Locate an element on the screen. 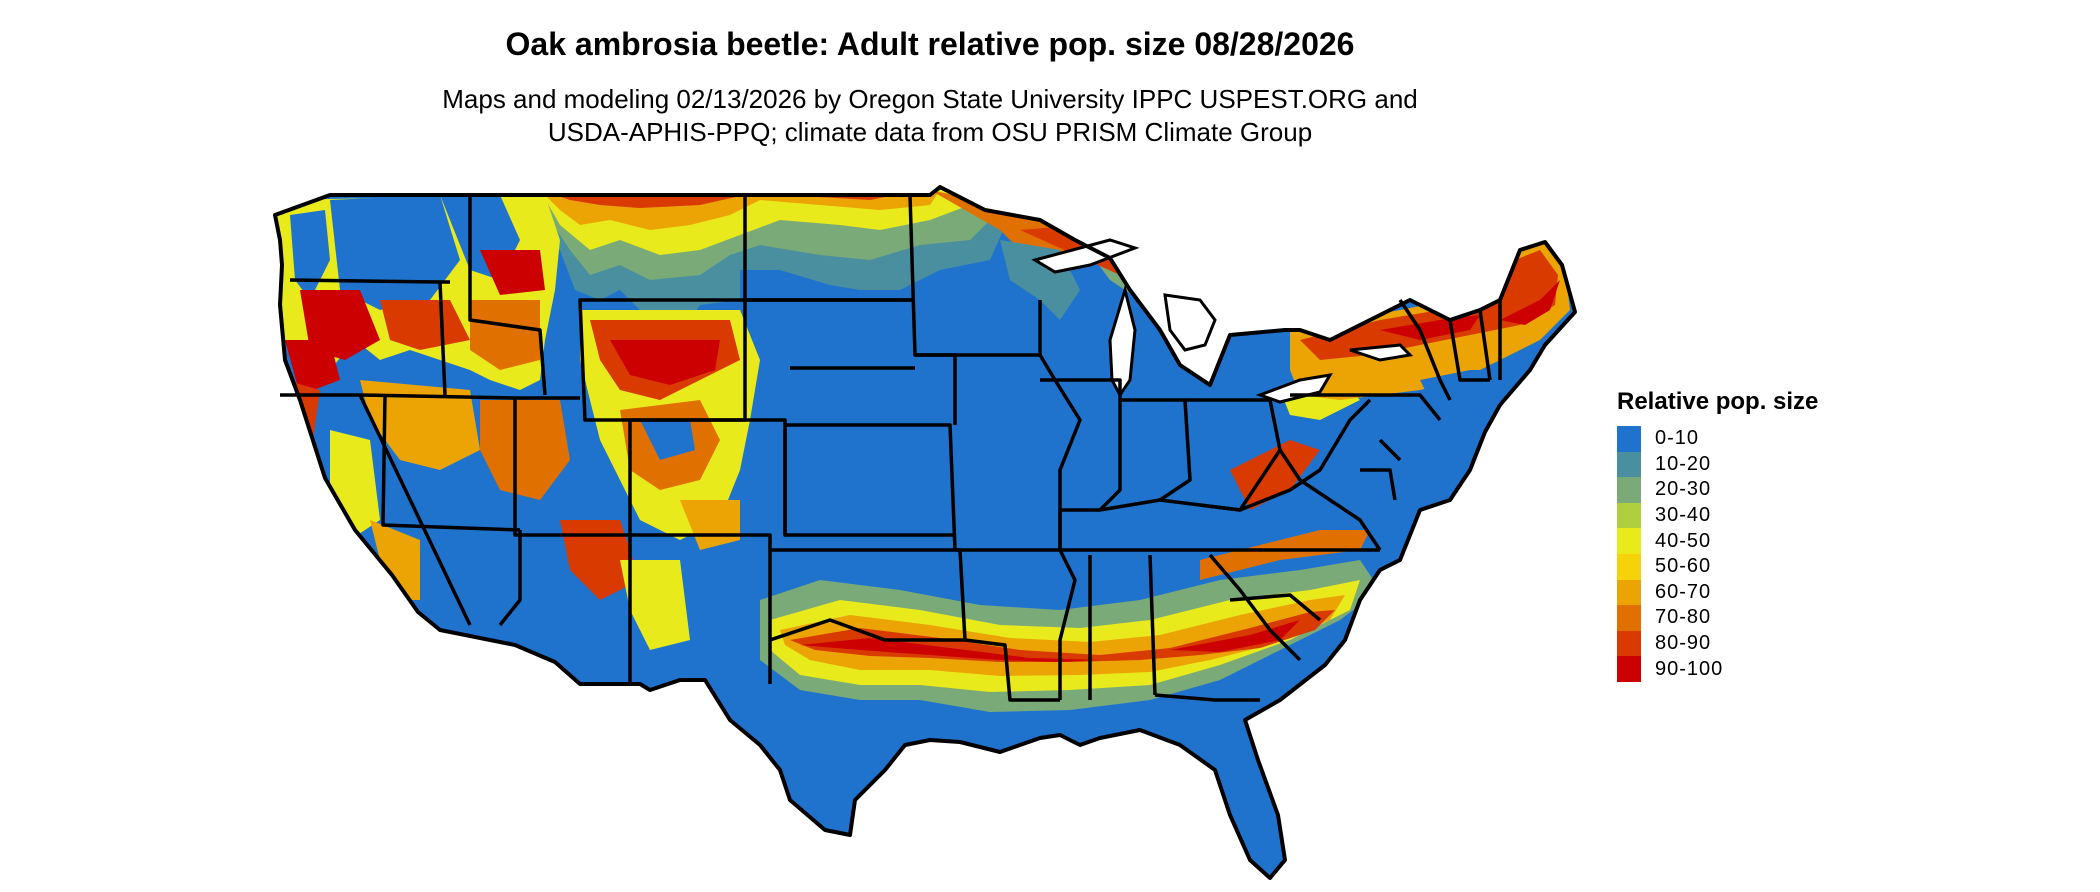 The height and width of the screenshot is (892, 2100). legend-label: 40-50 is located at coordinates (1683, 540).